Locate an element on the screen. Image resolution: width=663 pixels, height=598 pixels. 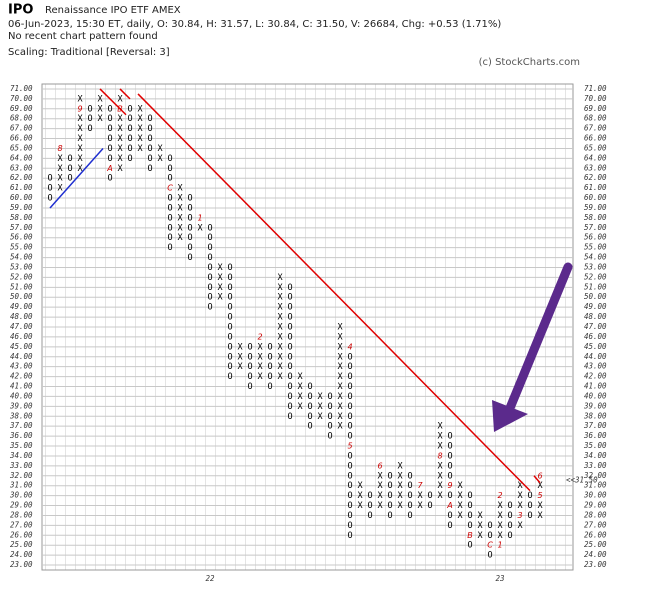
y-tick-label: 57.00 is located at coordinates (21, 227).